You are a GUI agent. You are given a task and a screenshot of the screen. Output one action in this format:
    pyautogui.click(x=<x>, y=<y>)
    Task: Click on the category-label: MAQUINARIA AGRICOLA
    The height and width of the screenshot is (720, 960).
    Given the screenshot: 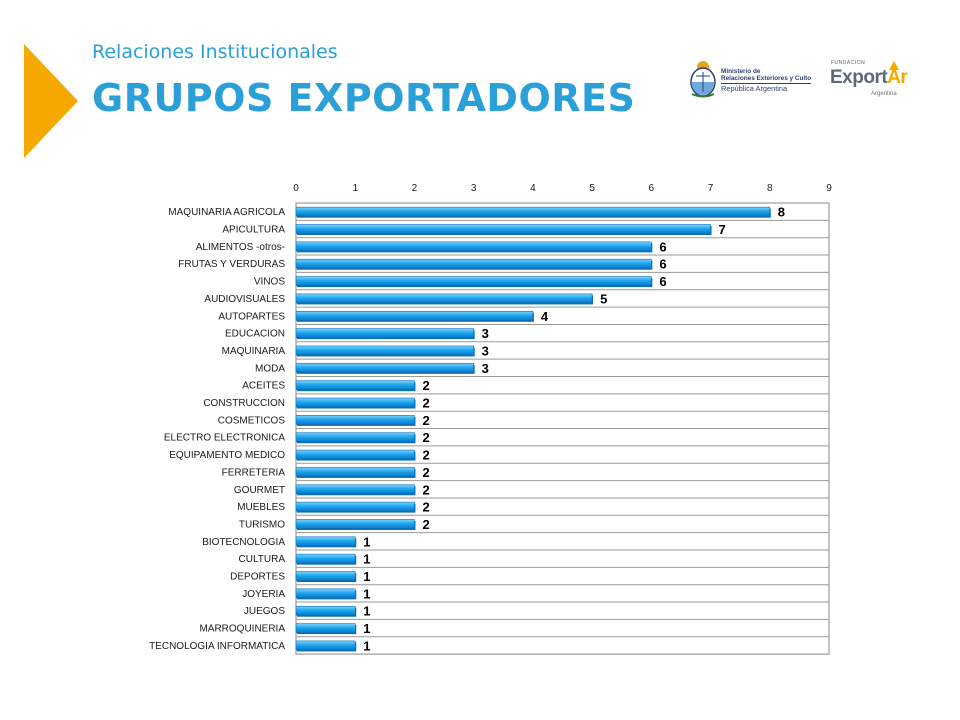 What is the action you would take?
    pyautogui.click(x=226, y=212)
    